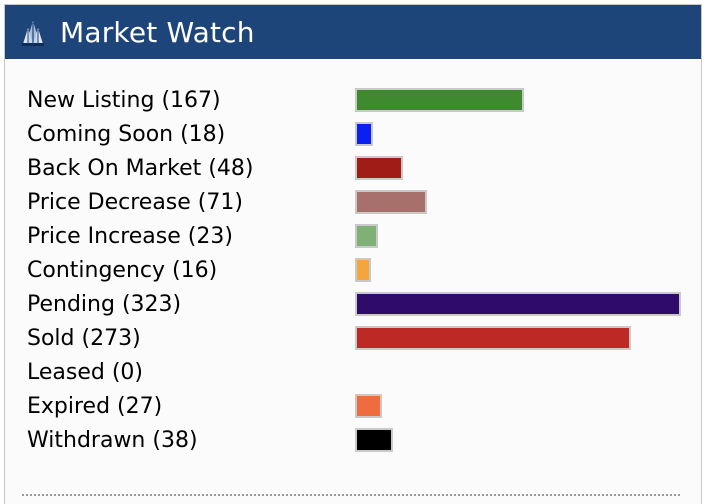  What do you see at coordinates (122, 270) in the screenshot?
I see `status-link-contingency: Contingency (16)` at bounding box center [122, 270].